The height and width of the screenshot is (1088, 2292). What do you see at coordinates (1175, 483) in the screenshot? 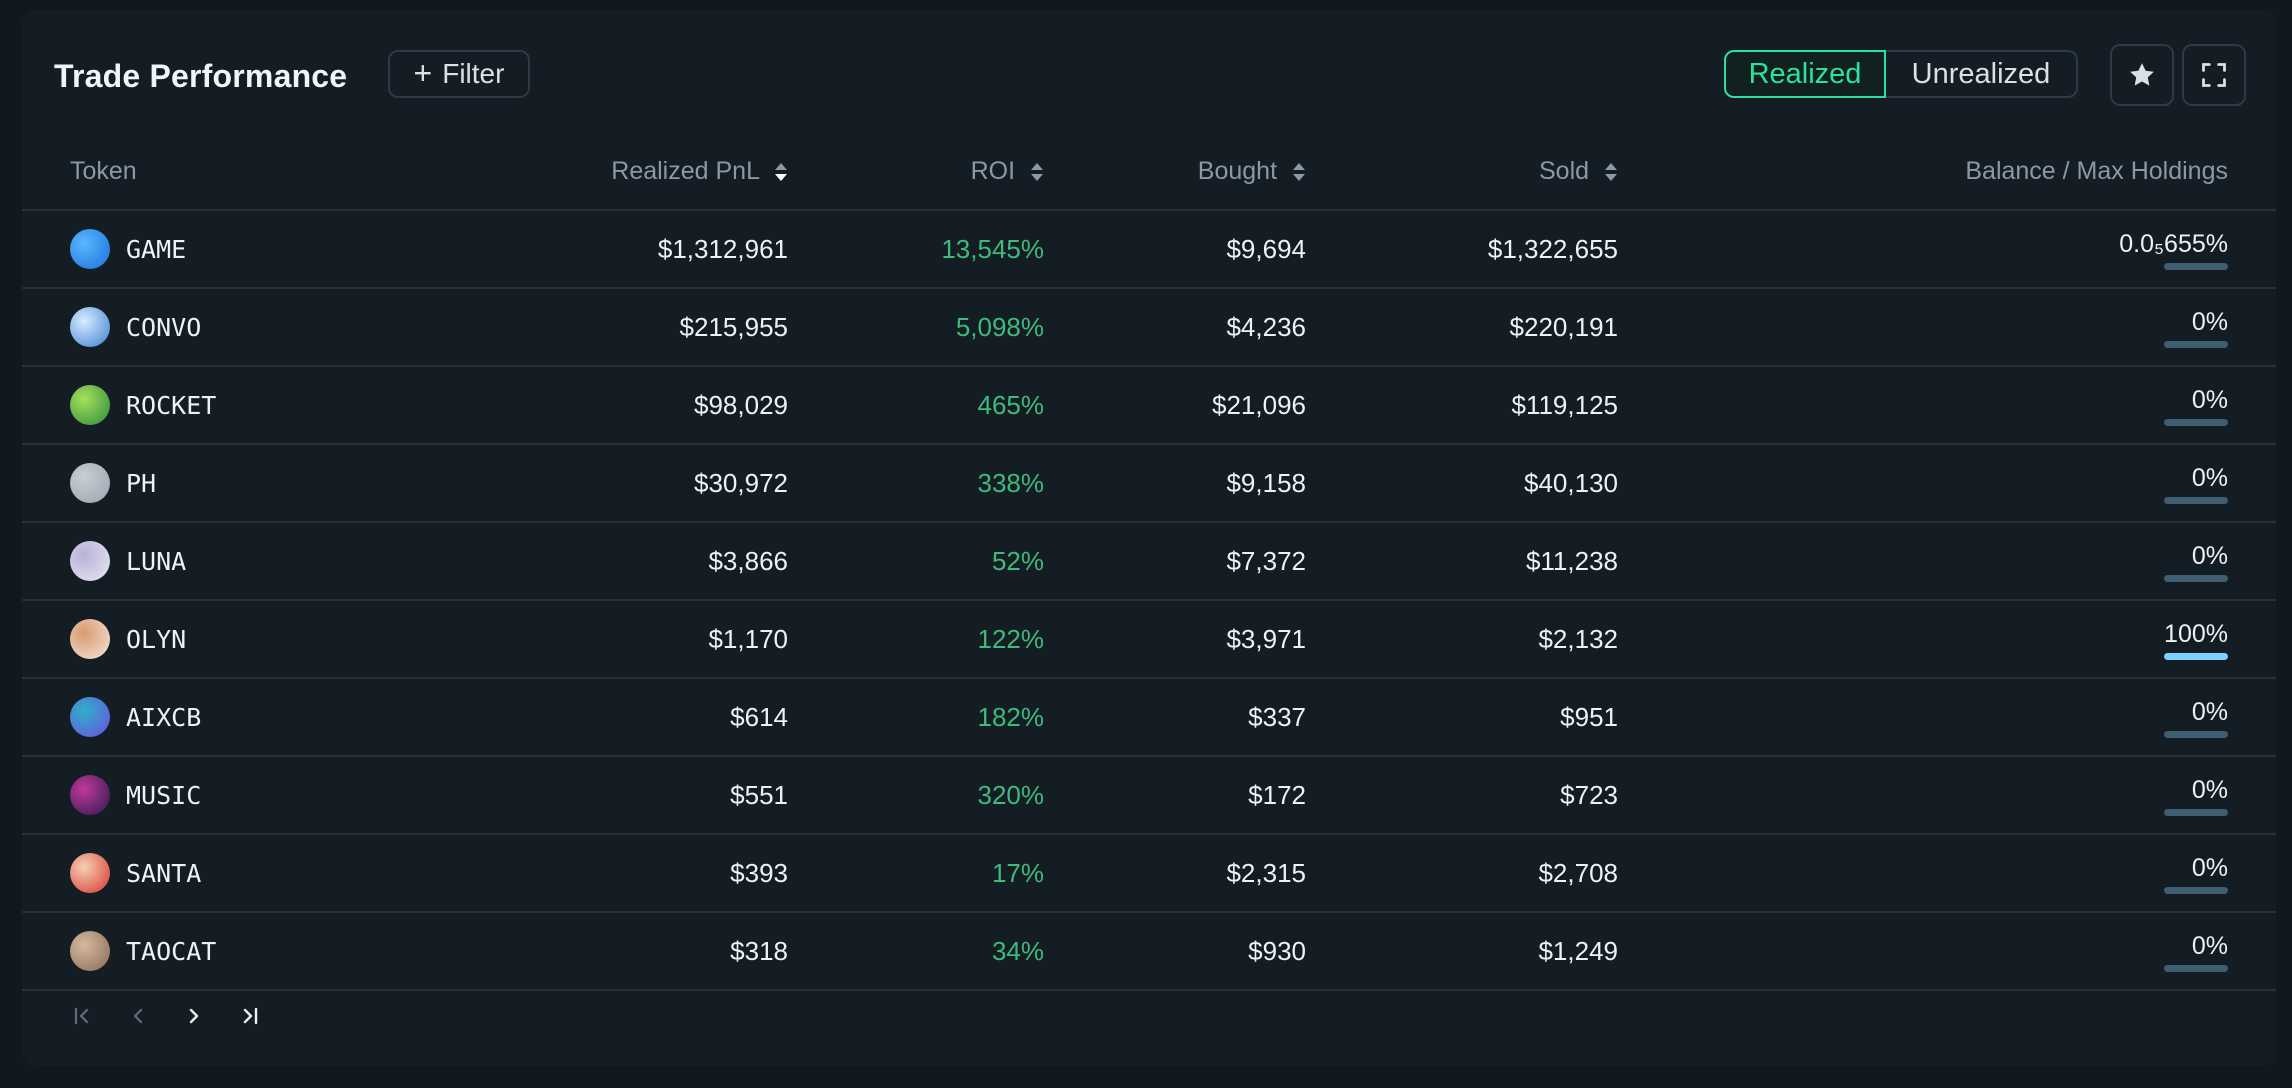
I see `cell-bought: $9,158` at bounding box center [1175, 483].